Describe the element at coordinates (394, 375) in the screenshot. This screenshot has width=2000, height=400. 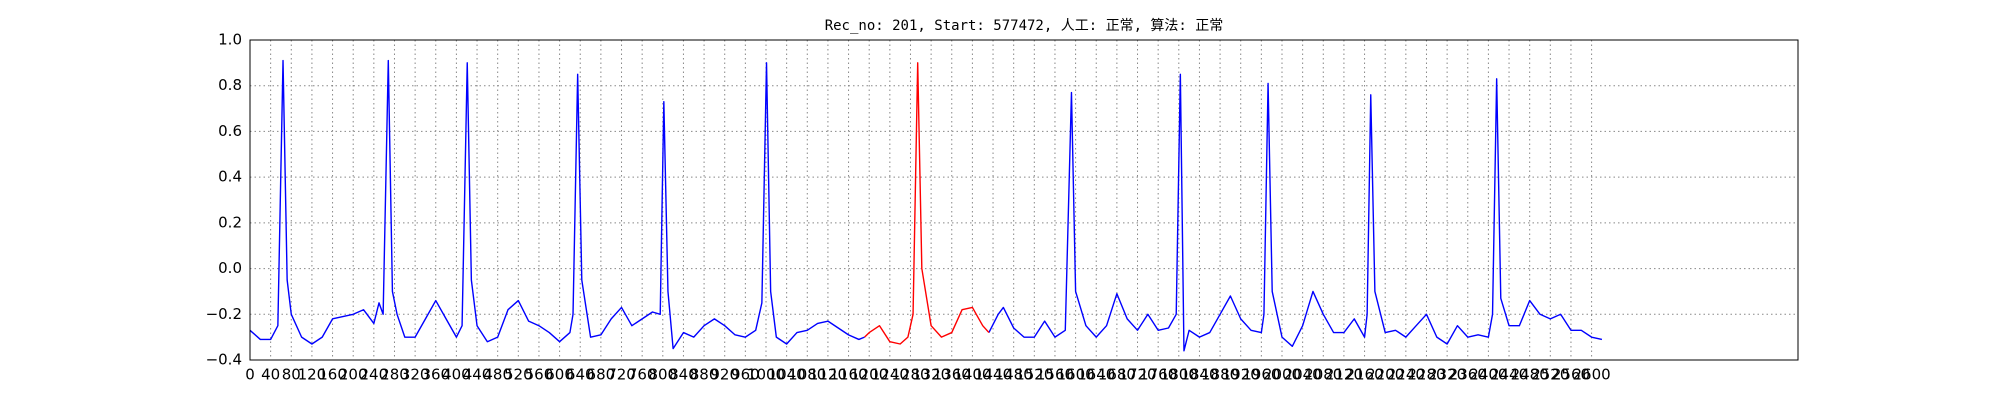
I see `x-tick-label: 280` at that location.